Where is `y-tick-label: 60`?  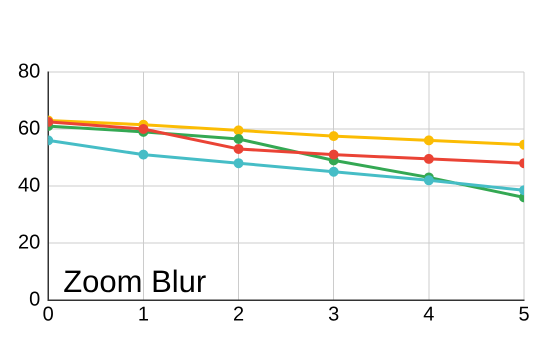
y-tick-label: 60 is located at coordinates (29, 129).